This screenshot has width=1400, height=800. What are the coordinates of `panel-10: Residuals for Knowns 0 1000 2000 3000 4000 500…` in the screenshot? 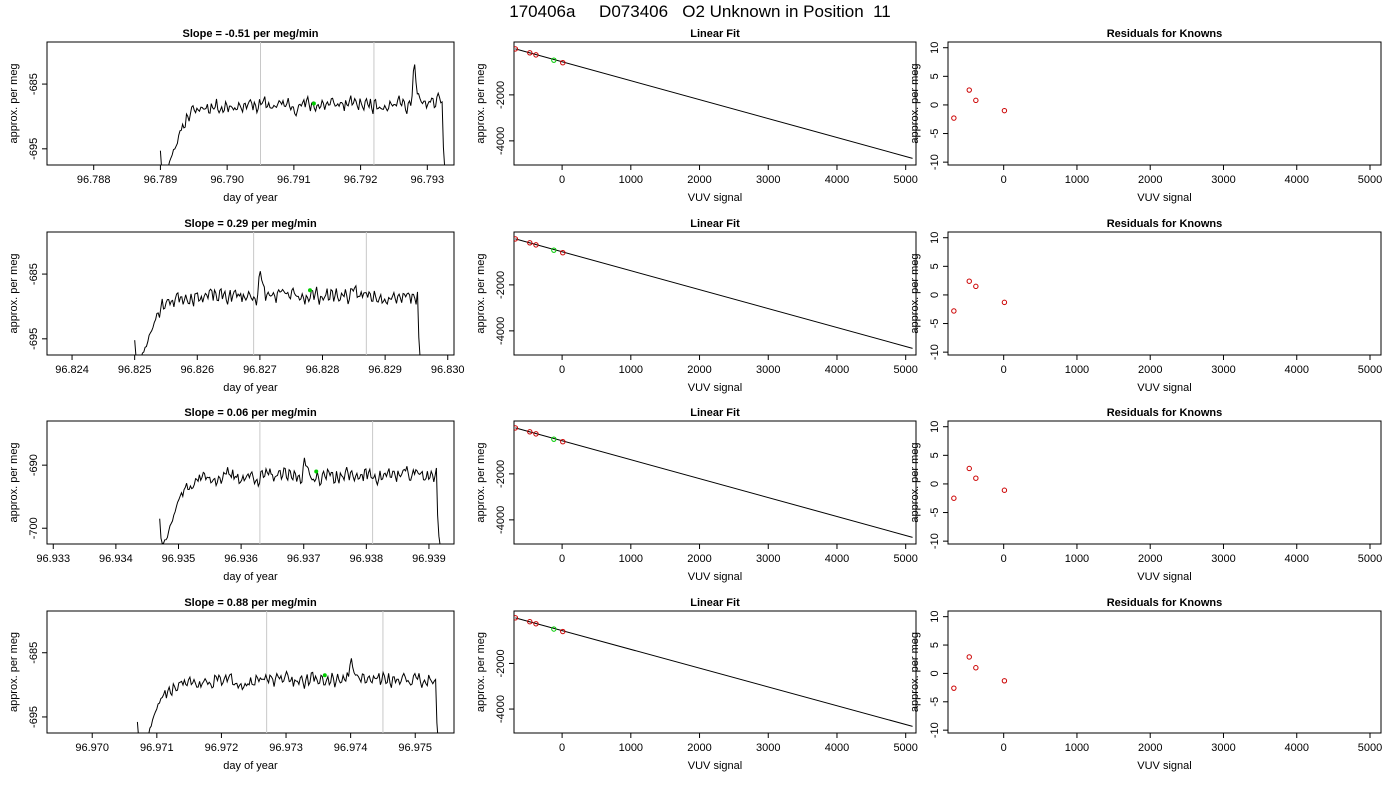 It's located at (1145, 495).